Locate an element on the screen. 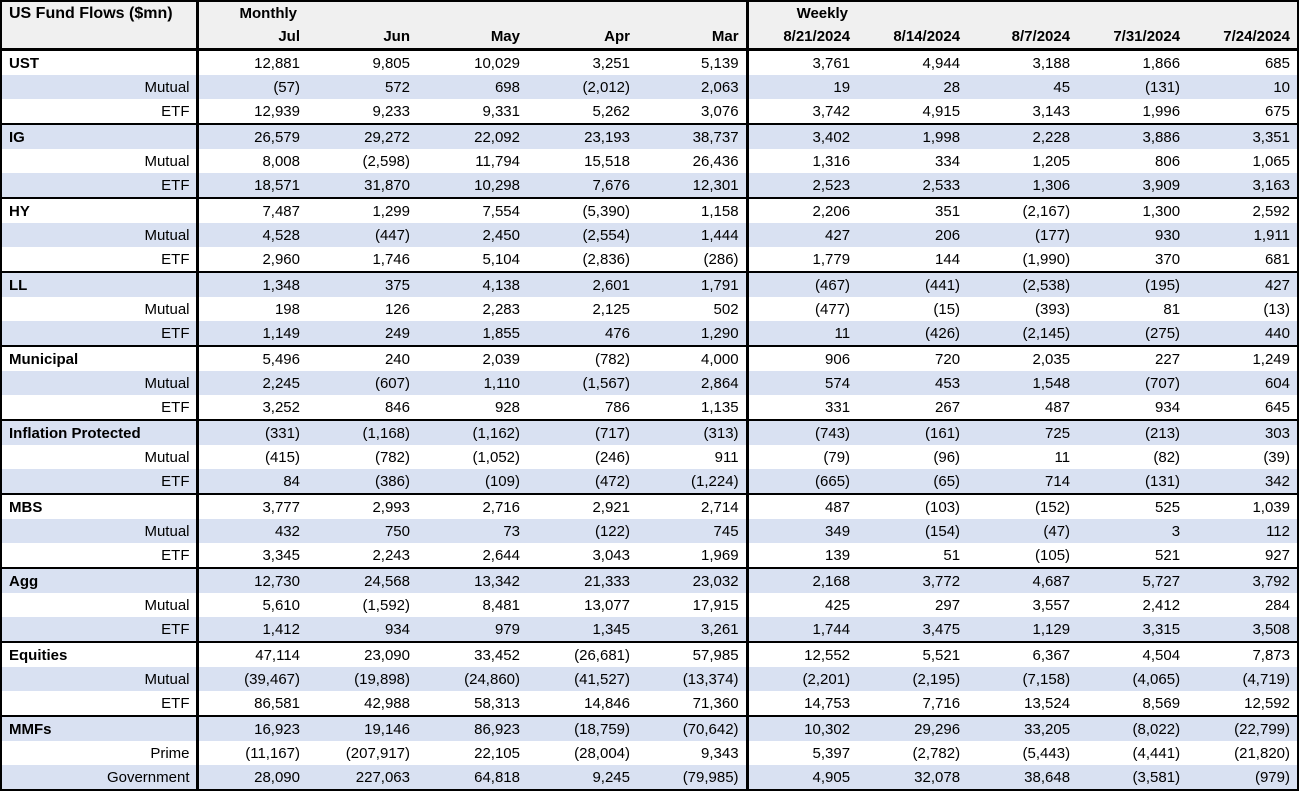 The image size is (1299, 791). weekly-value-cell: (4,441) is located at coordinates (1156, 753).